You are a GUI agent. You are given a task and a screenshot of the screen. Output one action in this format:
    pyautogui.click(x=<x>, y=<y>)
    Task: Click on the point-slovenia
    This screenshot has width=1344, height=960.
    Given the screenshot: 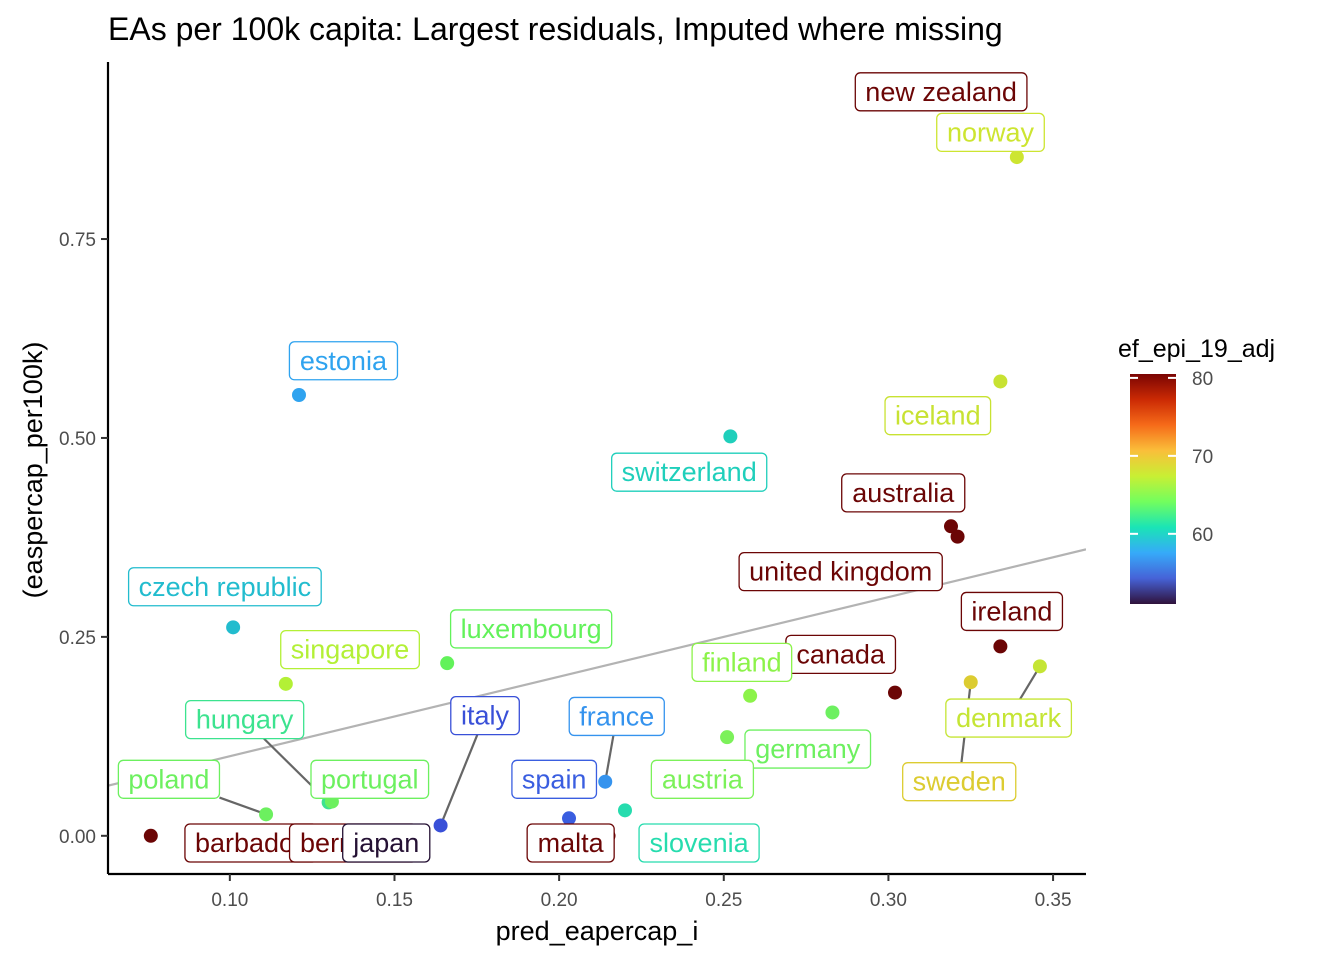 What is the action you would take?
    pyautogui.click(x=624, y=810)
    